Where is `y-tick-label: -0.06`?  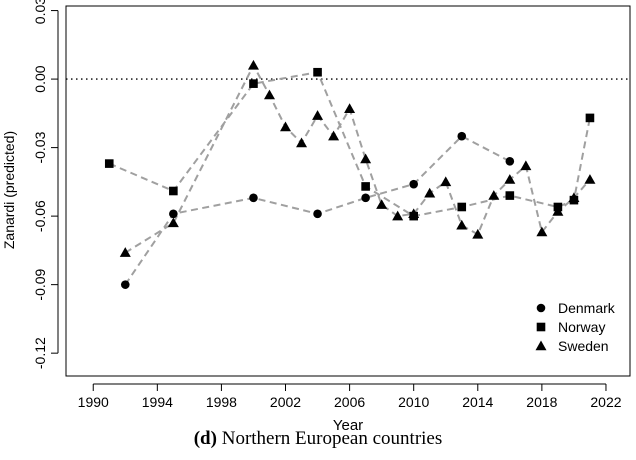
y-tick-label: -0.06 is located at coordinates (40, 216).